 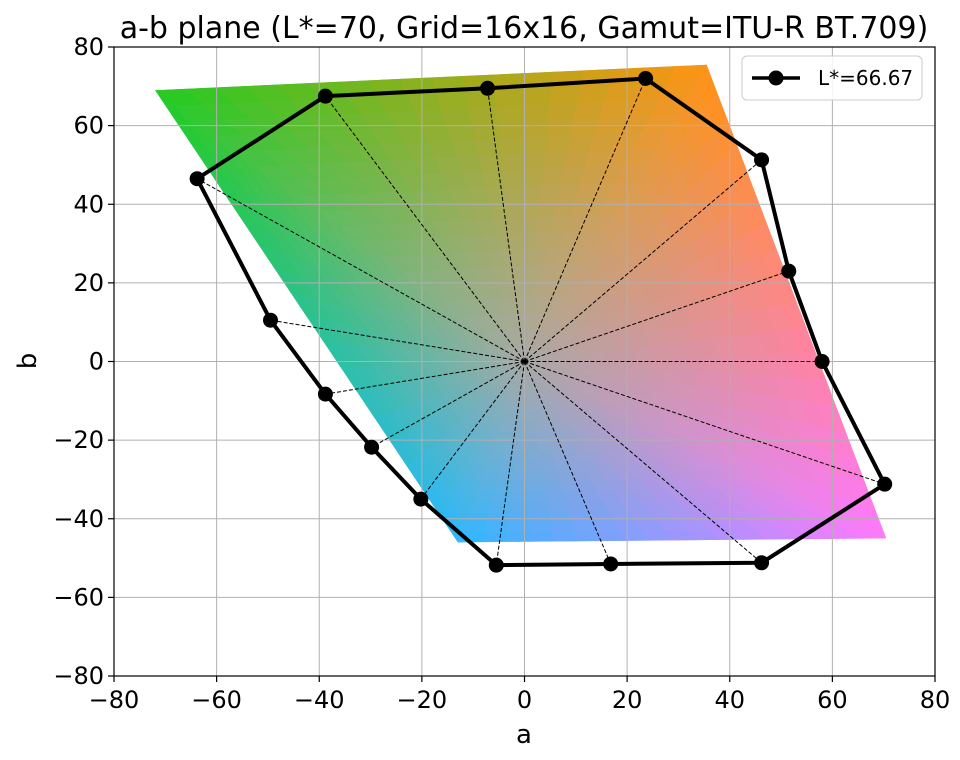 What do you see at coordinates (88, 47) in the screenshot?
I see `y-tick-label: 80` at bounding box center [88, 47].